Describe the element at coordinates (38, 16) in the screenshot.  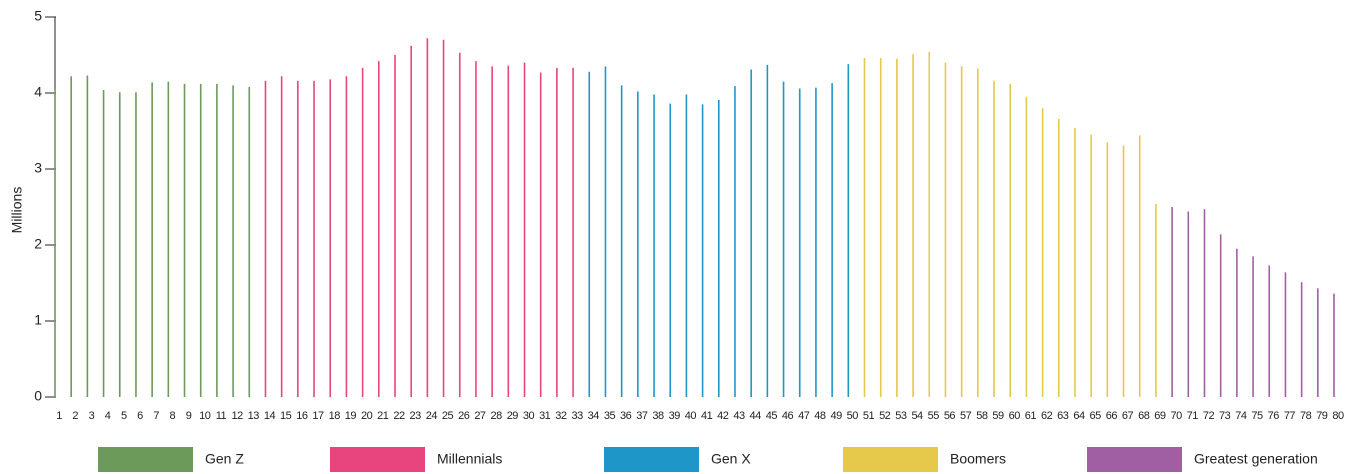
I see `y-tick-label: 5` at that location.